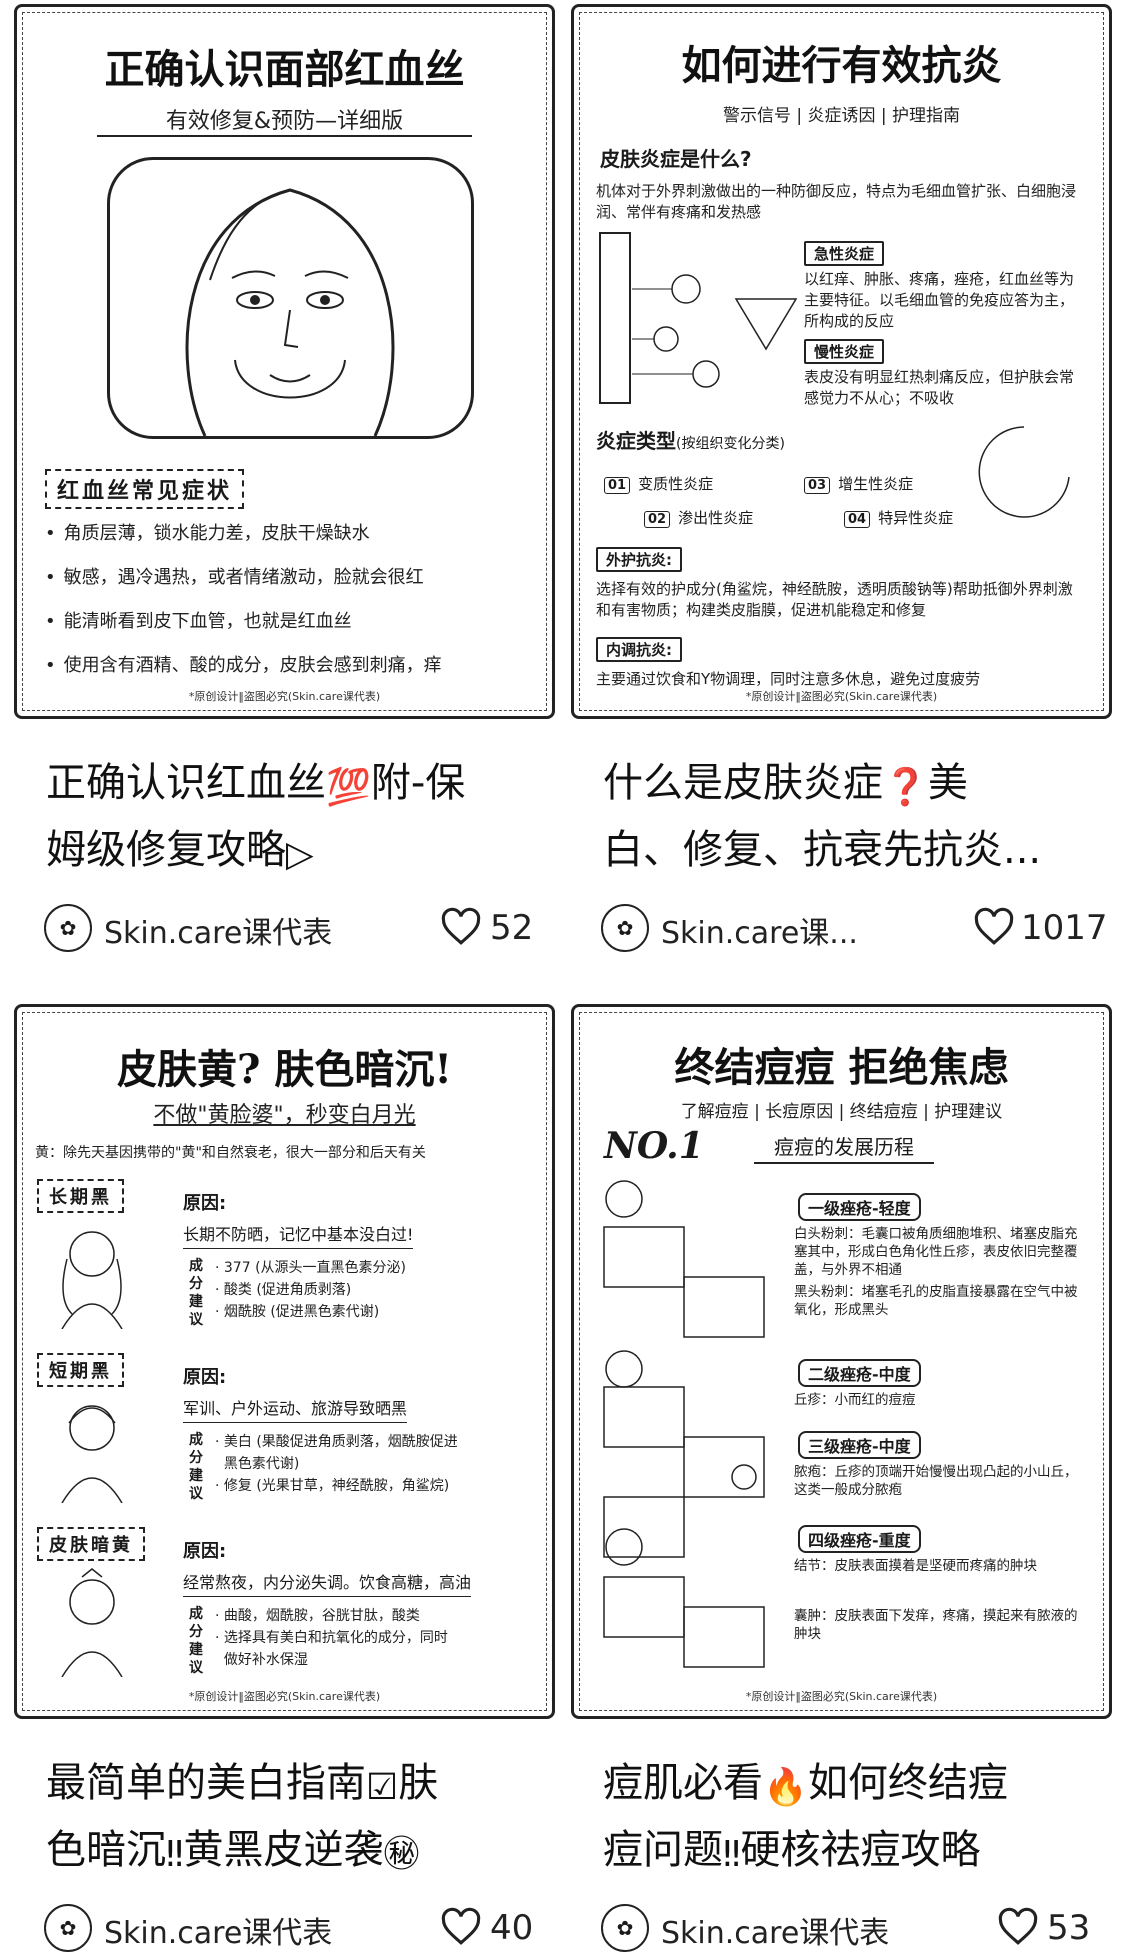  Describe the element at coordinates (1064, 928) in the screenshot. I see `like-count: 1017` at that location.